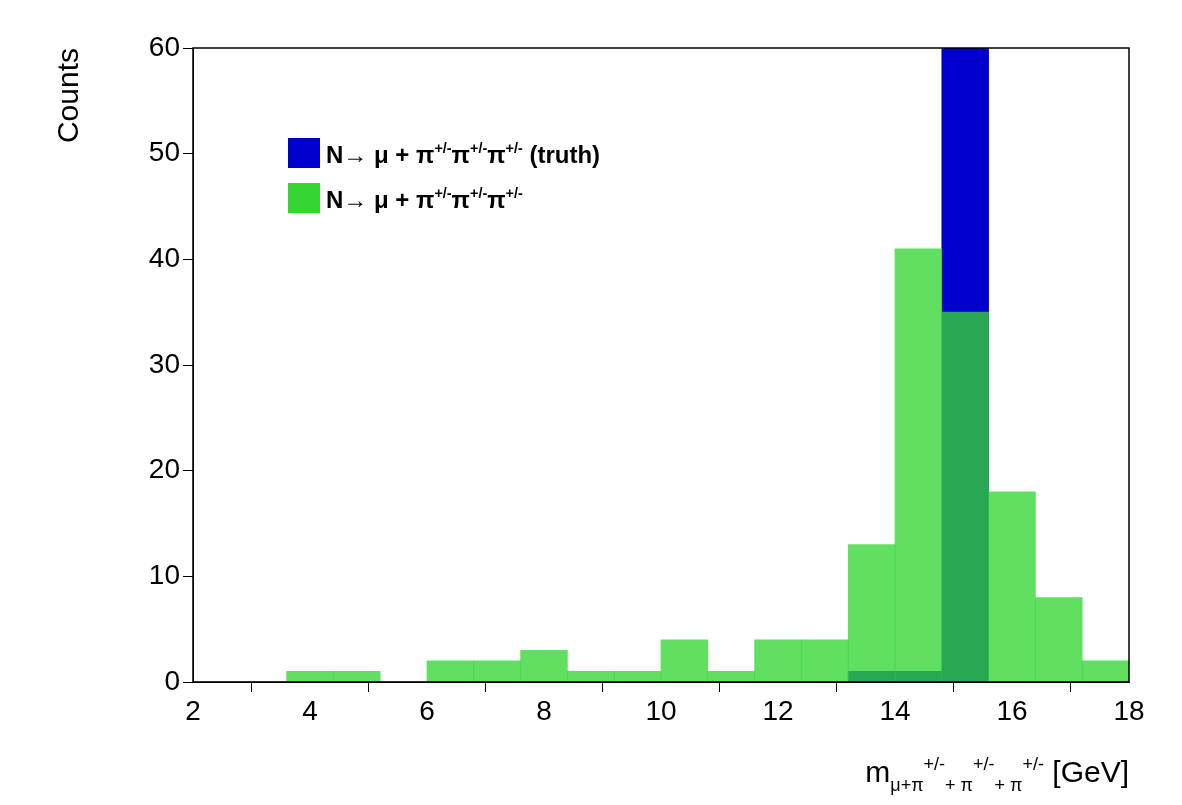  I want to click on x-tick-label: 16, so click(1012, 710).